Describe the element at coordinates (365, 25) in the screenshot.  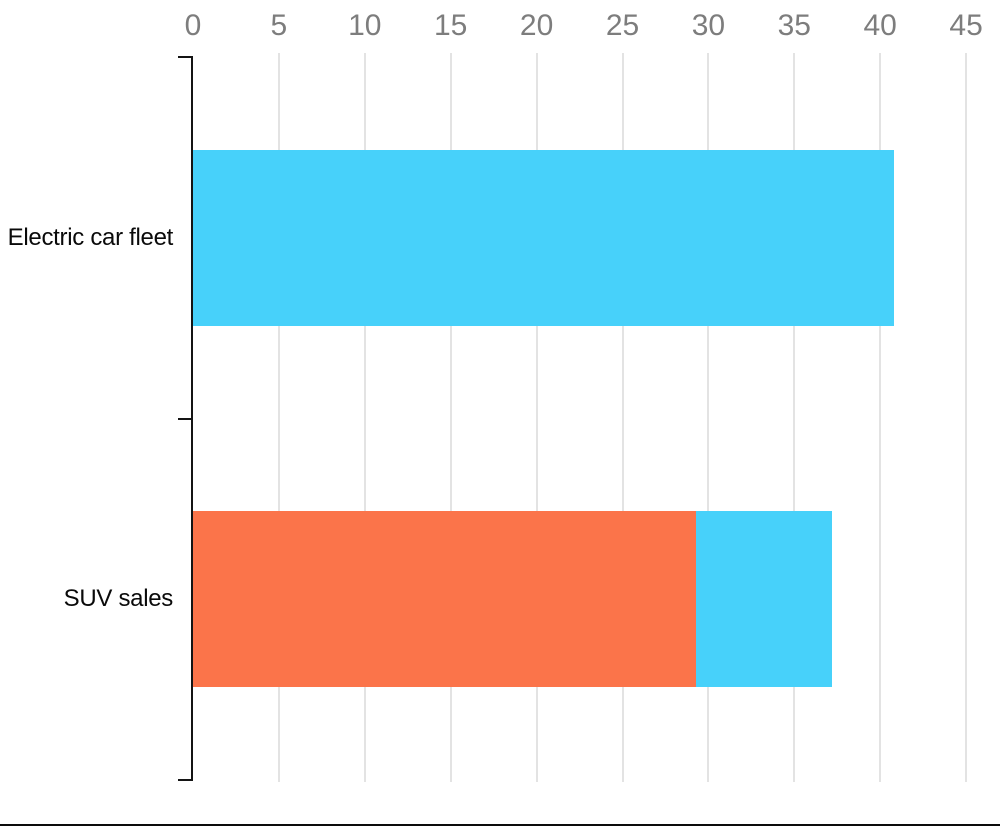
I see `x-axis-tick-label: 10` at that location.